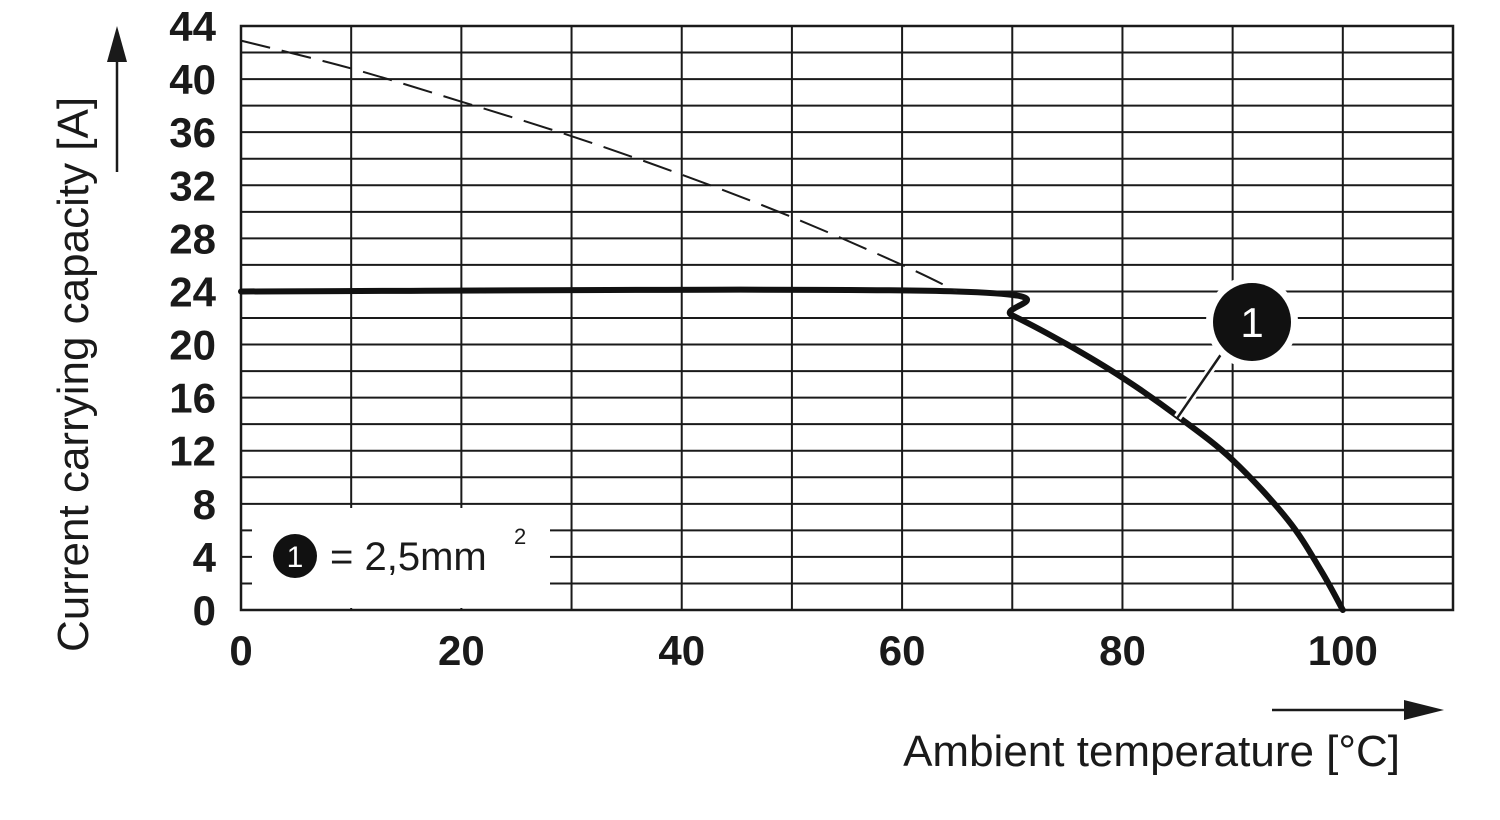 The height and width of the screenshot is (820, 1500). I want to click on y-tick-label: 20, so click(192, 345).